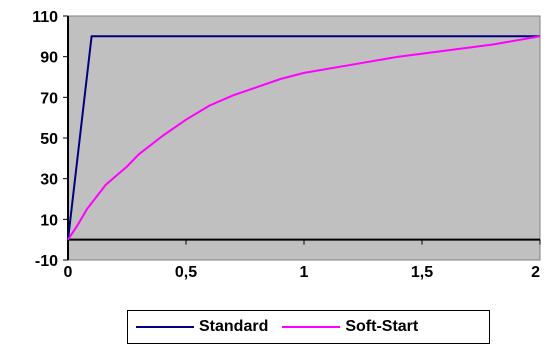 This screenshot has height=347, width=554. I want to click on x-tick-label: 2, so click(535, 272).